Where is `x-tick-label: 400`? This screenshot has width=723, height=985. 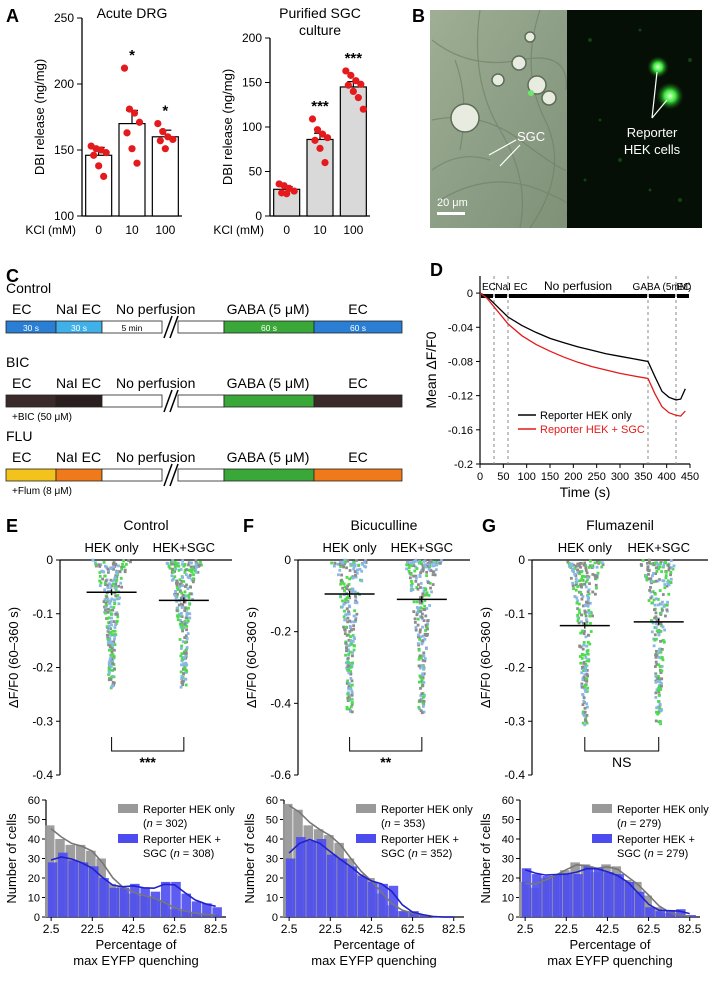
x-tick-label: 400 is located at coordinates (666, 477).